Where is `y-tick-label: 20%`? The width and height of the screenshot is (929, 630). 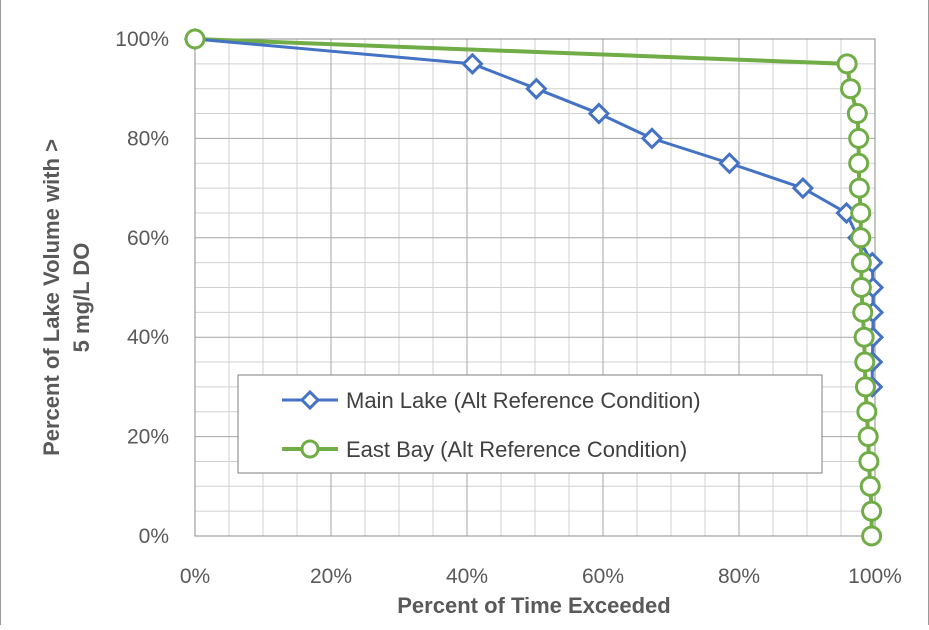 y-tick-label: 20% is located at coordinates (148, 437).